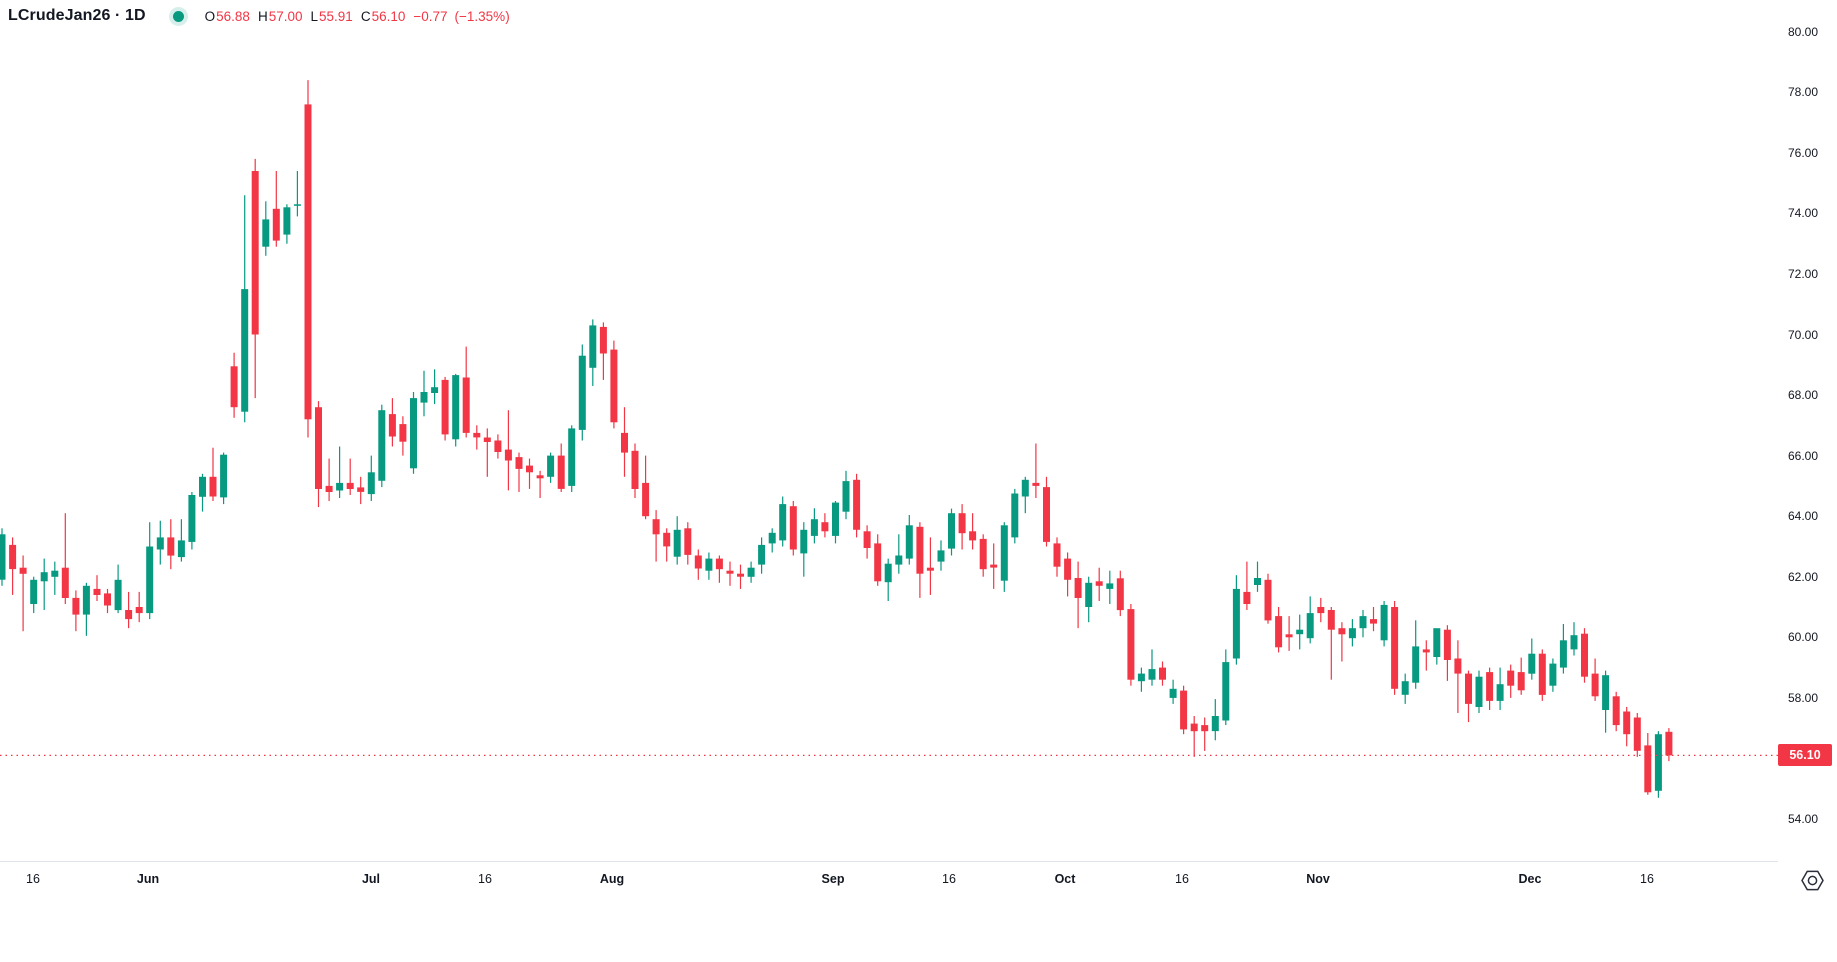 Image resolution: width=1837 pixels, height=962 pixels. I want to click on last-price-value: 56.10, so click(1805, 755).